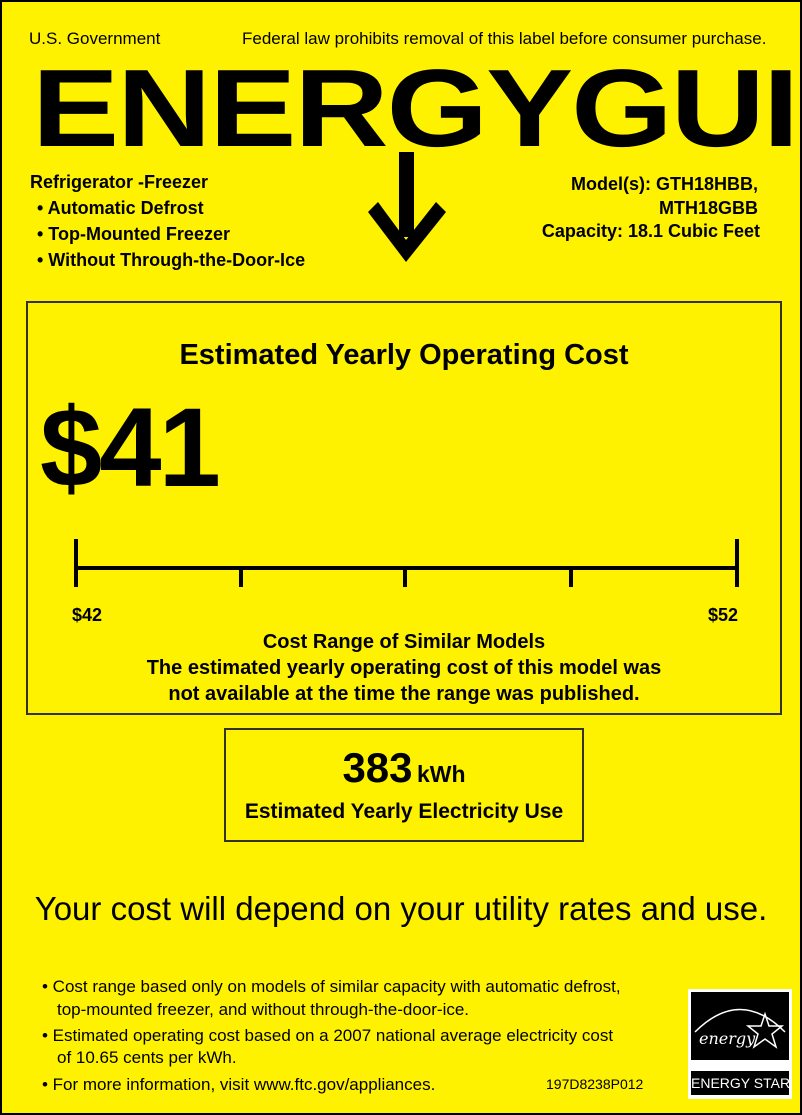 The height and width of the screenshot is (1115, 802). Describe the element at coordinates (416, 109) in the screenshot. I see `energyguide-logo: ENERGYGUIDE` at that location.